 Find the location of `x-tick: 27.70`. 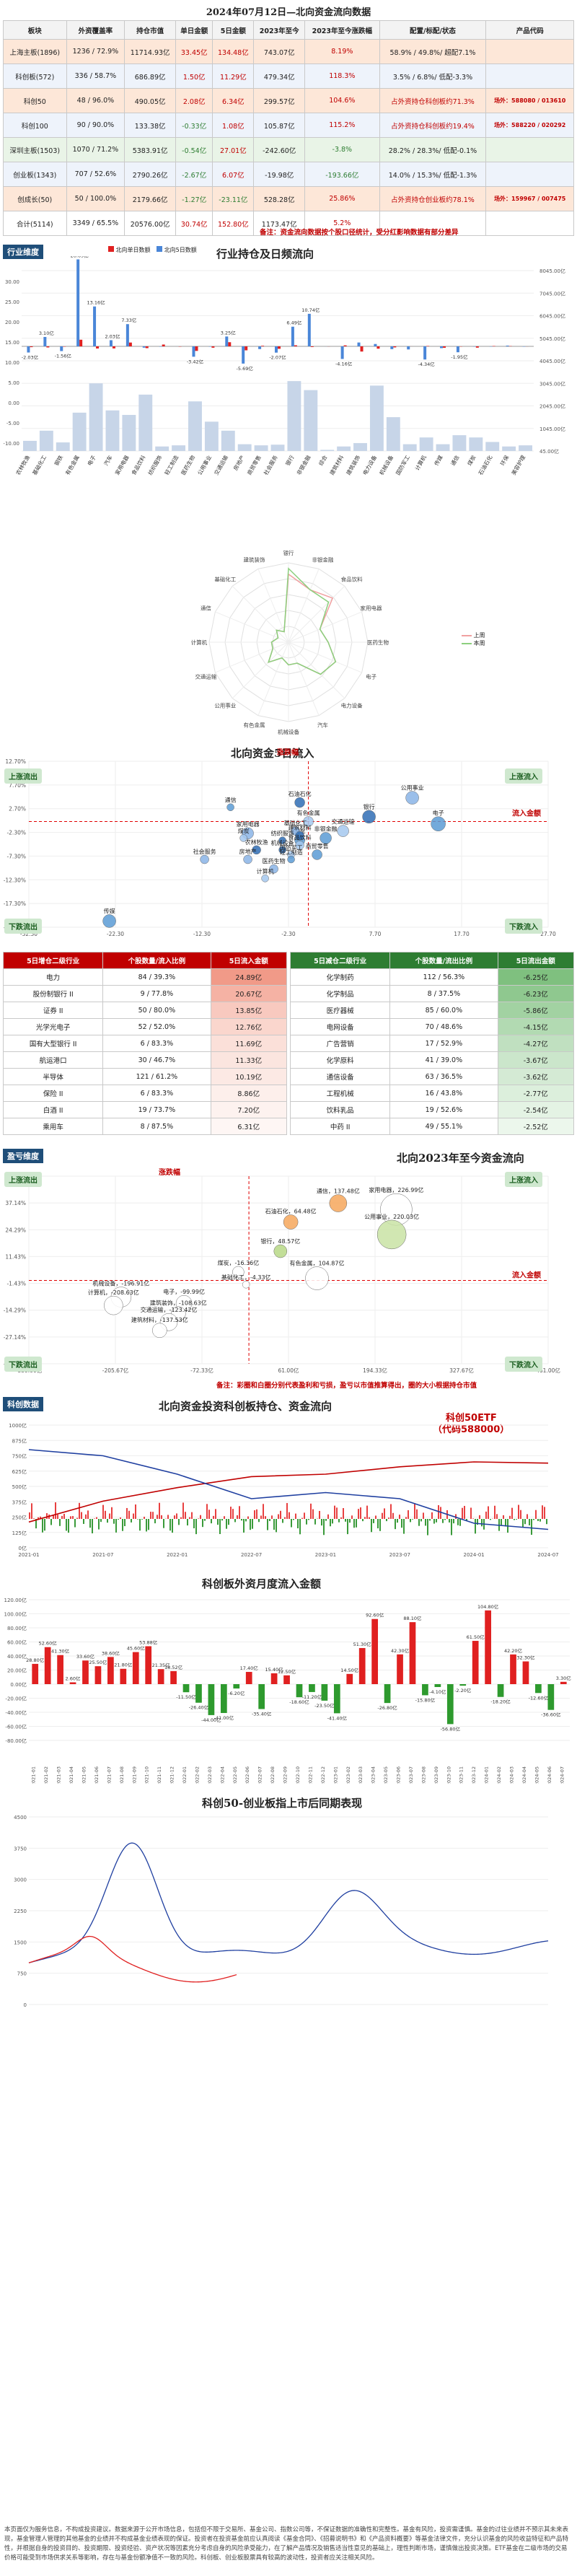

x-tick: 27.70 is located at coordinates (548, 934).